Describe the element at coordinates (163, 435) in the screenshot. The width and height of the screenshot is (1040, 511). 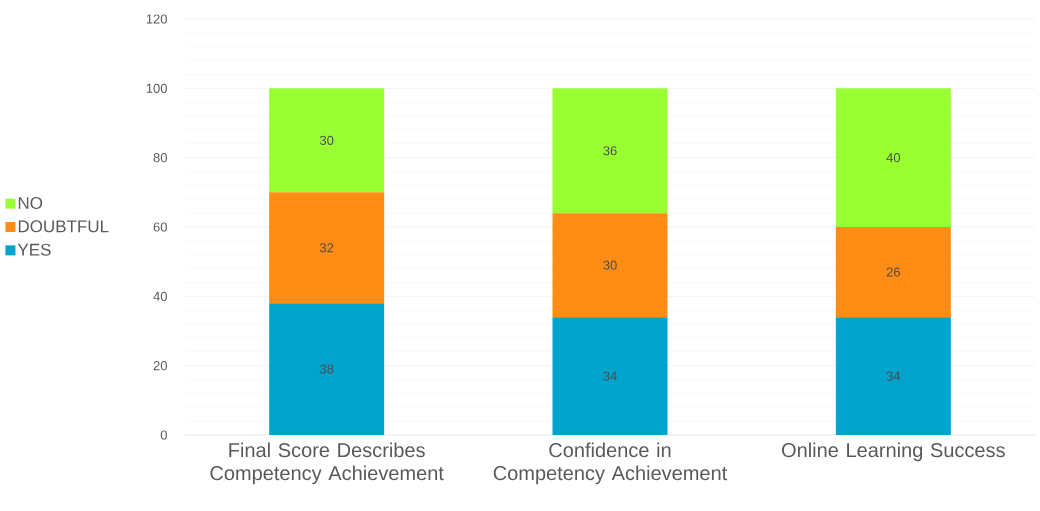
I see `y-tick-label: 0` at that location.